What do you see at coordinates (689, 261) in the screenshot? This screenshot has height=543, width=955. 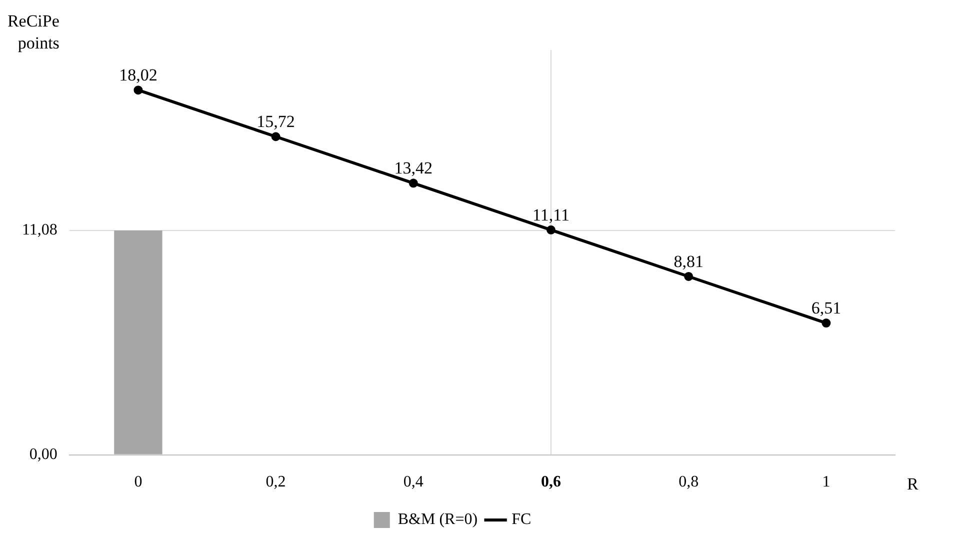 I see `data-label: 8,81` at bounding box center [689, 261].